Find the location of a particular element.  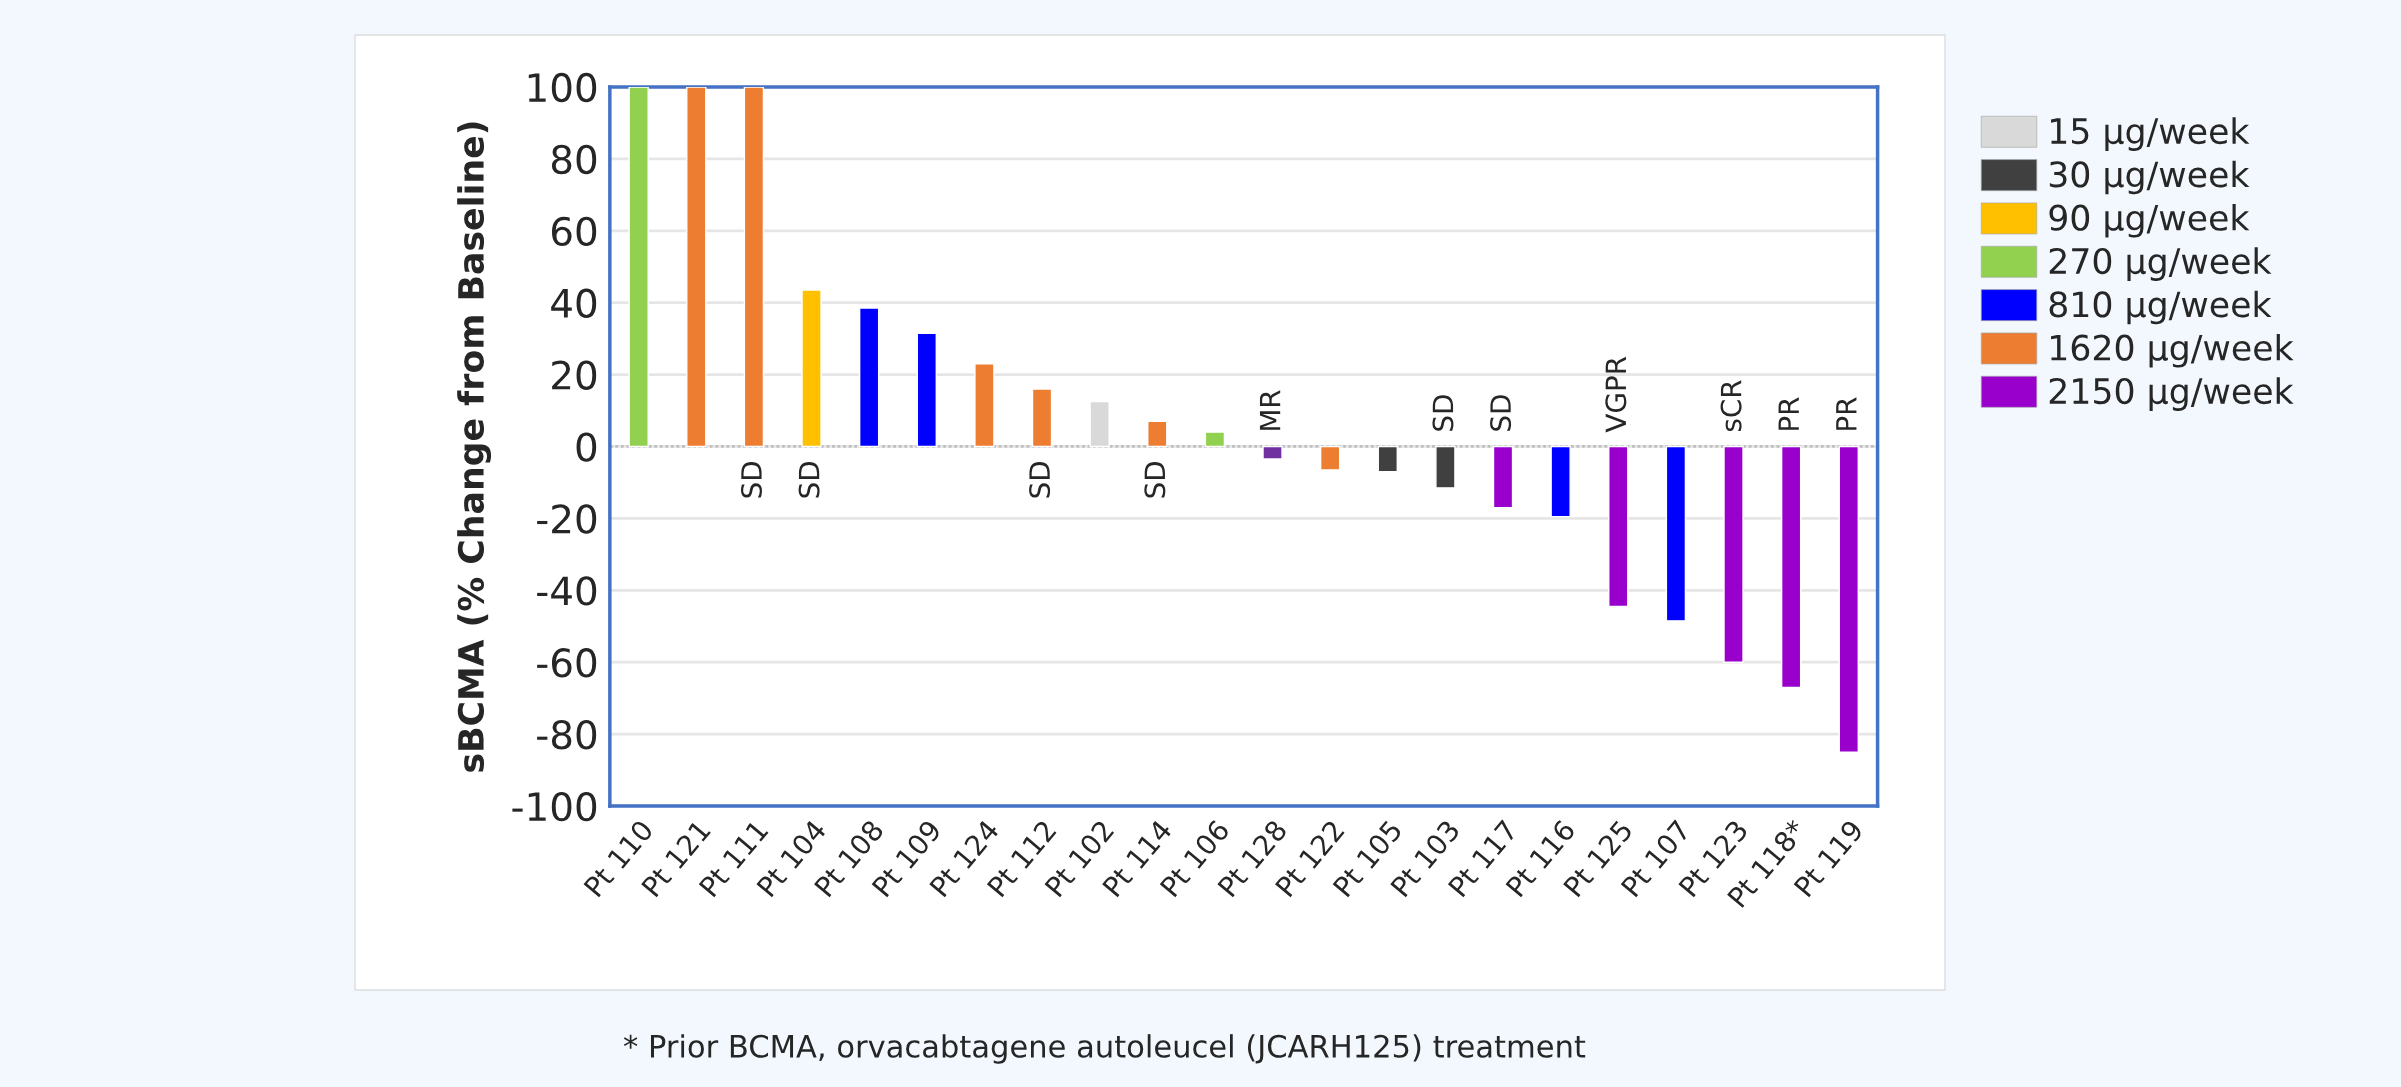

legend-label: 270 µg/week is located at coordinates (2160, 264).